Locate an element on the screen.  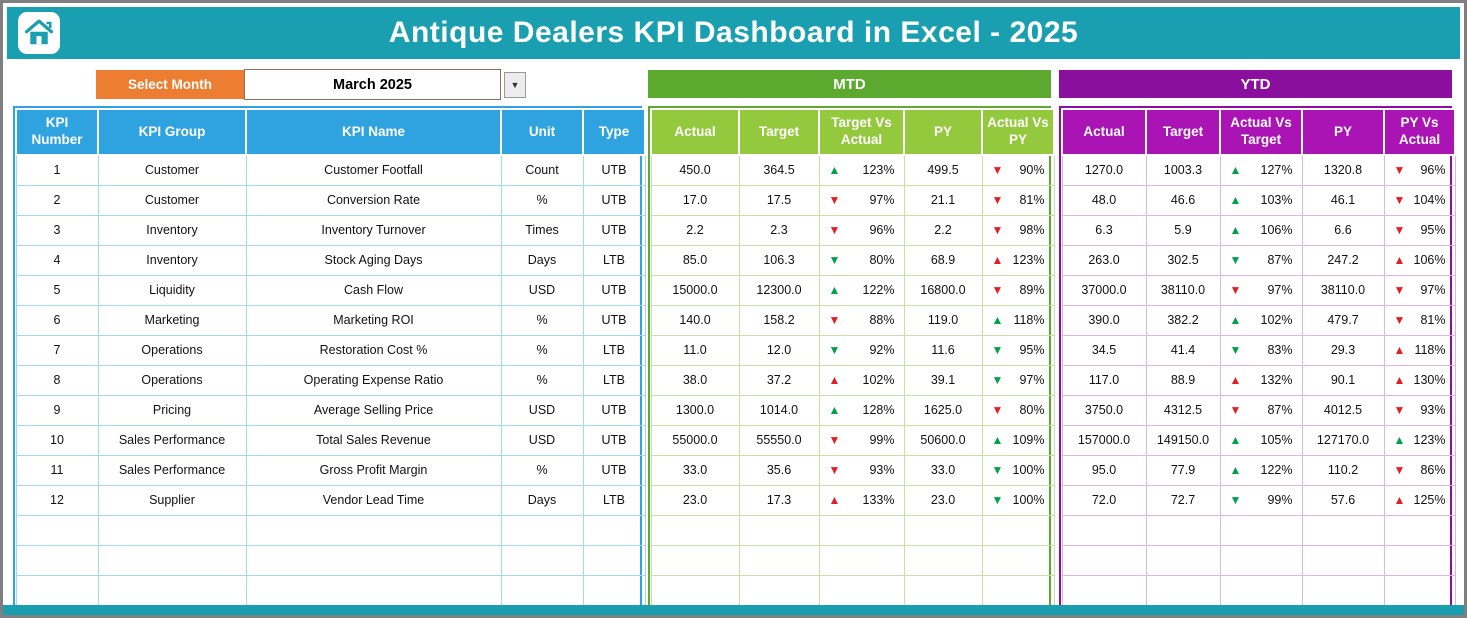
mtd-target-cell: 37.2 is located at coordinates (779, 380).